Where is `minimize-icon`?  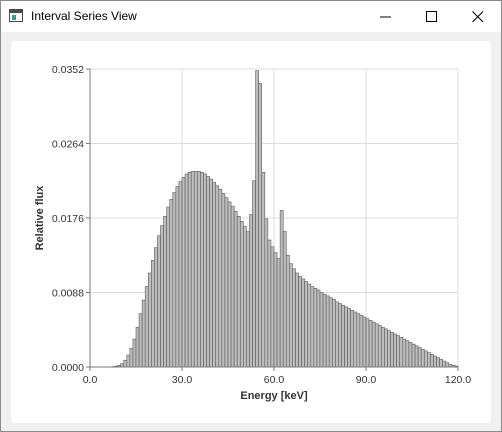
minimize-icon is located at coordinates (385, 17).